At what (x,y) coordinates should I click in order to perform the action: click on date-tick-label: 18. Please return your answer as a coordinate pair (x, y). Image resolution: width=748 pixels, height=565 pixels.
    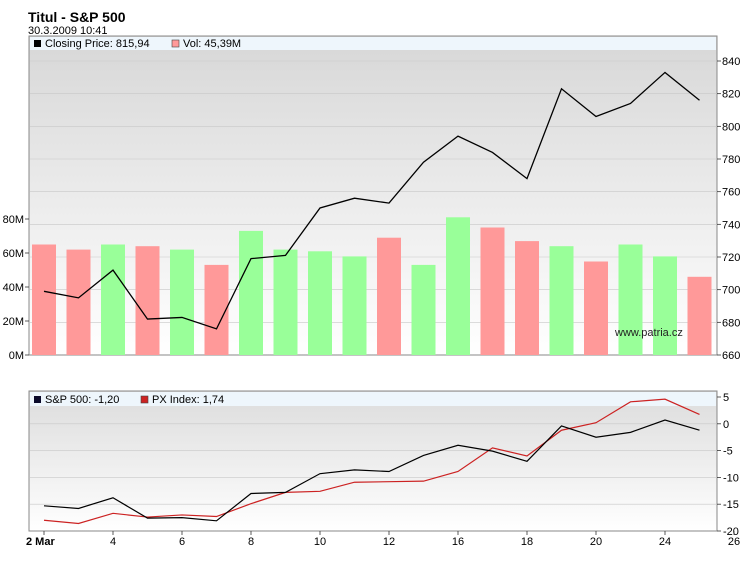
    Looking at the image, I should click on (527, 542).